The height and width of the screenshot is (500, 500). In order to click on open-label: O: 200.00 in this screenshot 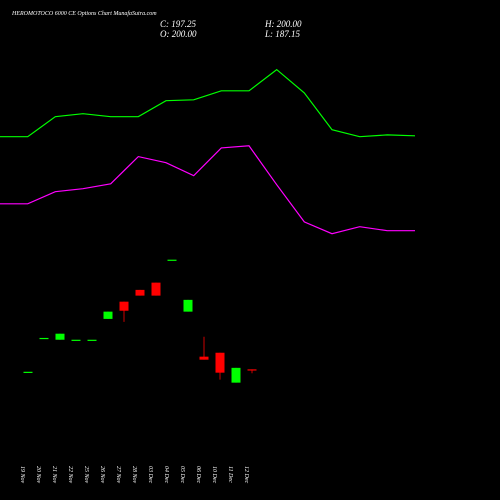, I will do `click(178, 34)`.